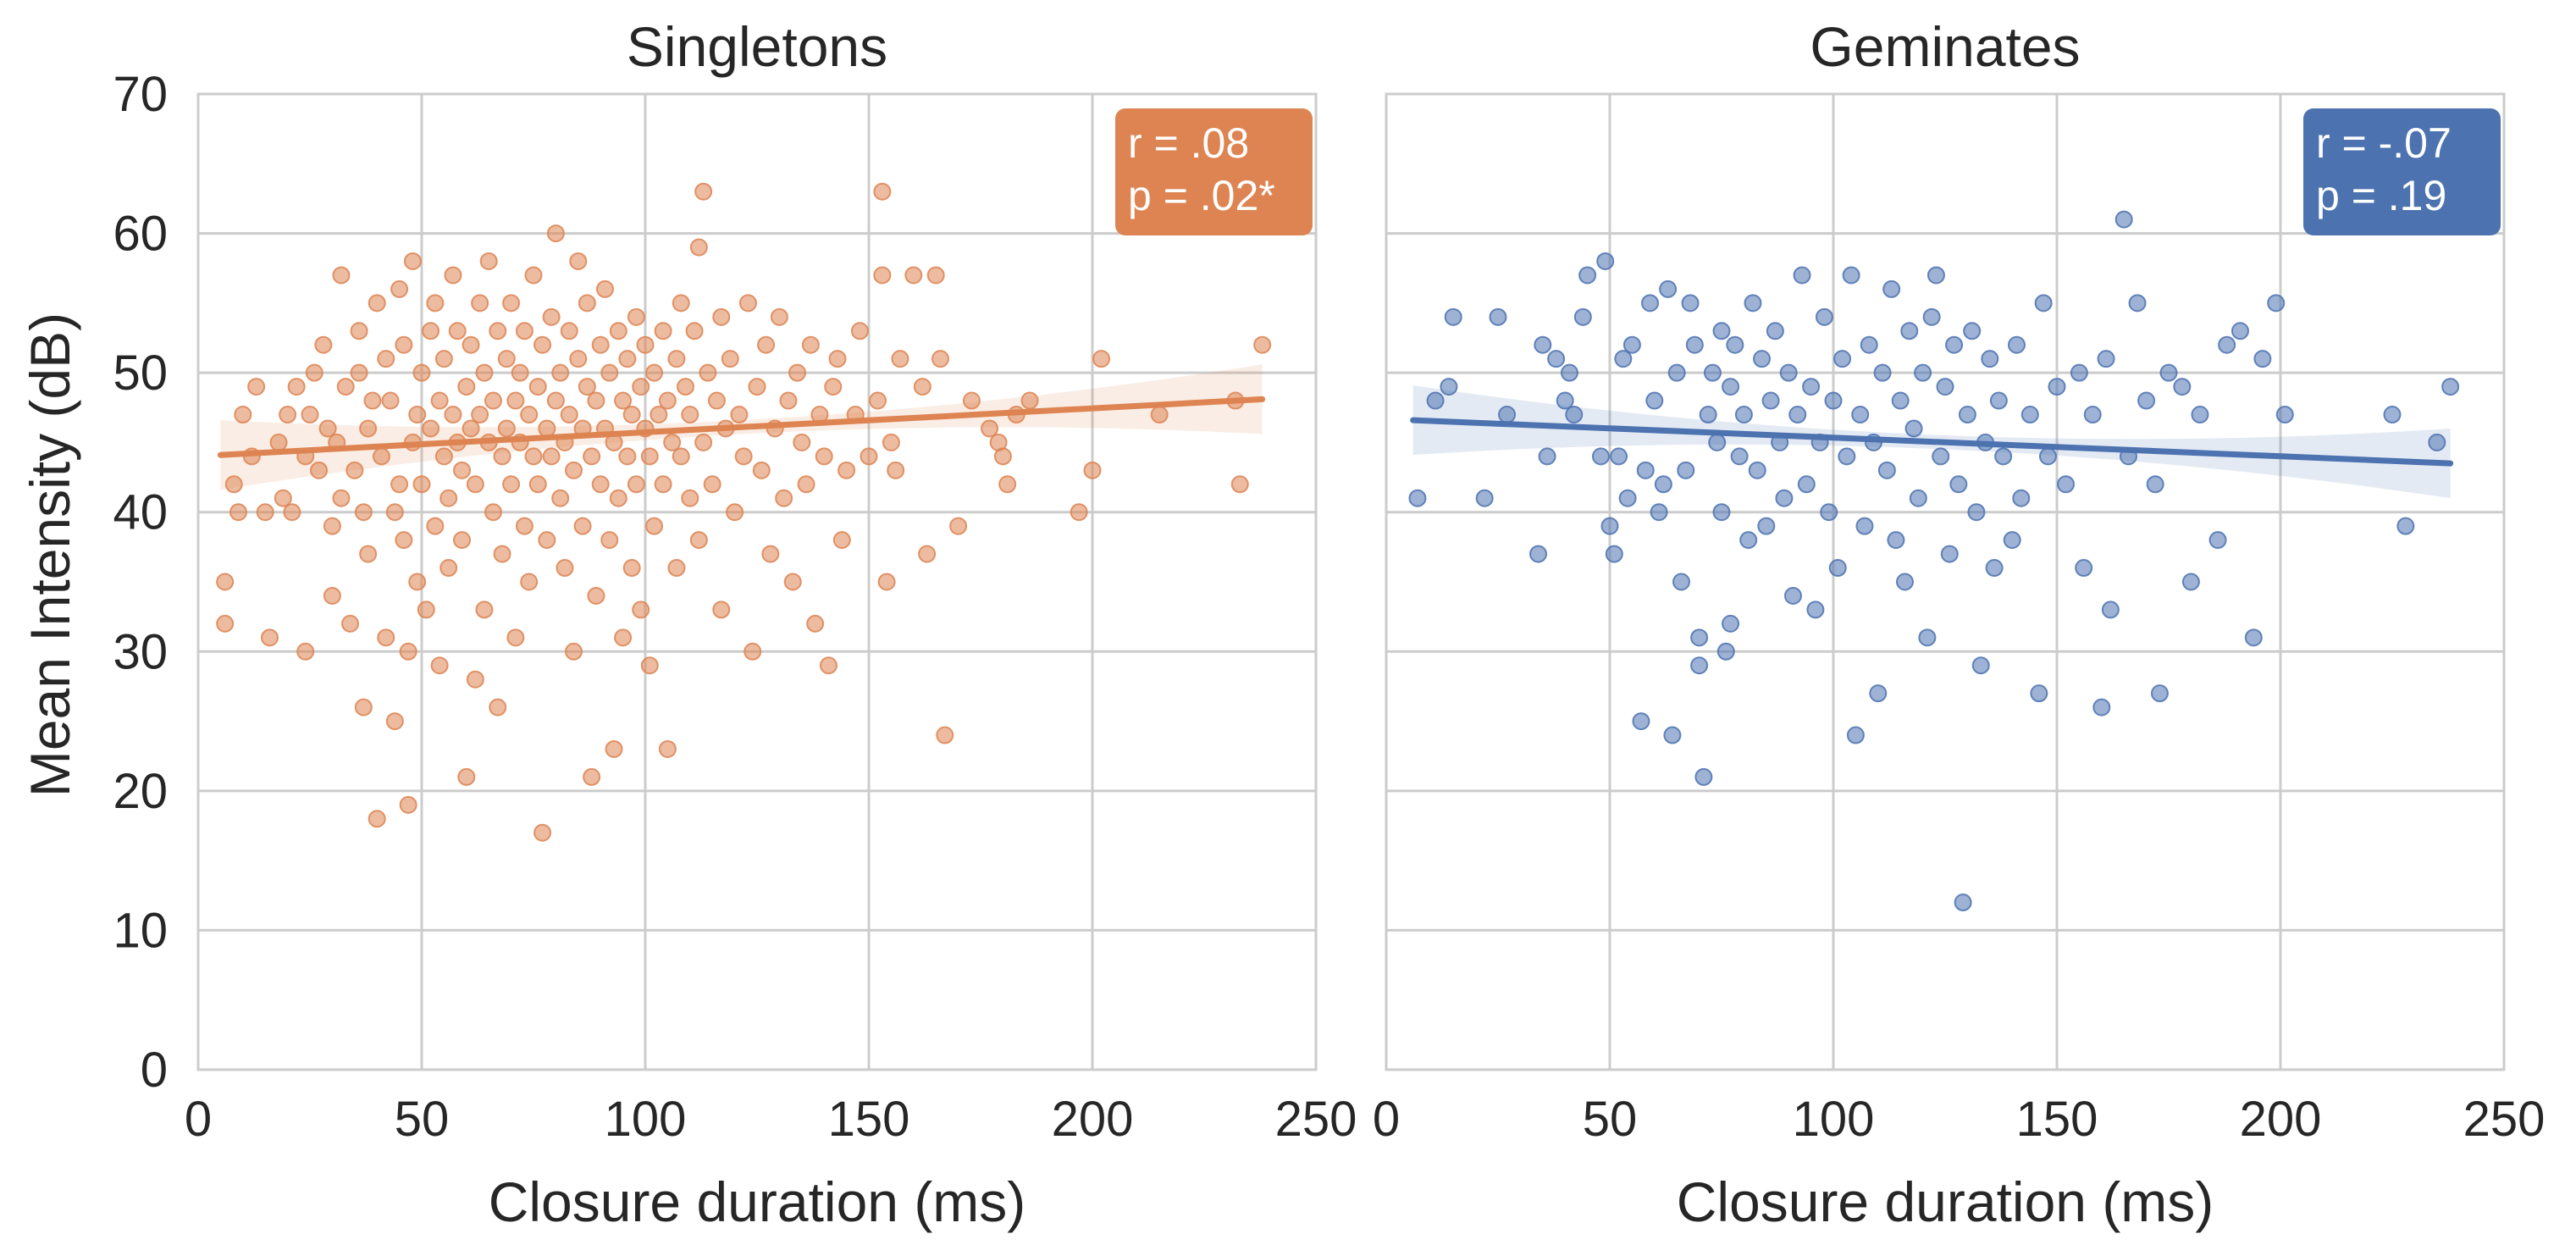 This screenshot has width=2576, height=1256. I want to click on y-tick-label: 0, so click(154, 1070).